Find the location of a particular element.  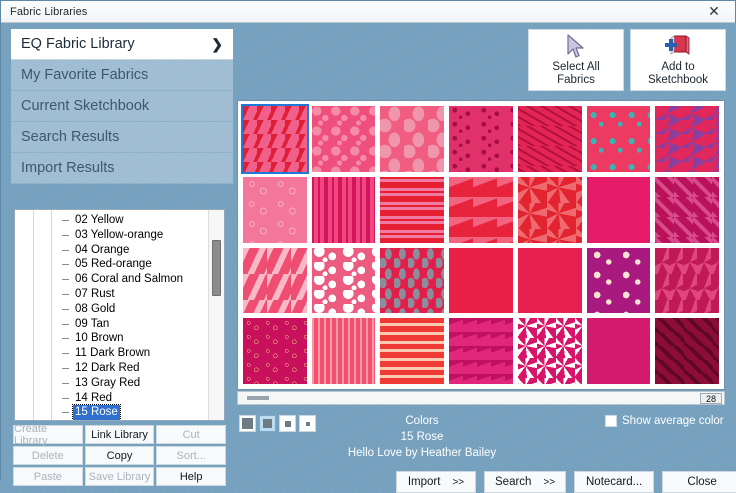

tree-item-label: 04 Orange is located at coordinates (102, 249).